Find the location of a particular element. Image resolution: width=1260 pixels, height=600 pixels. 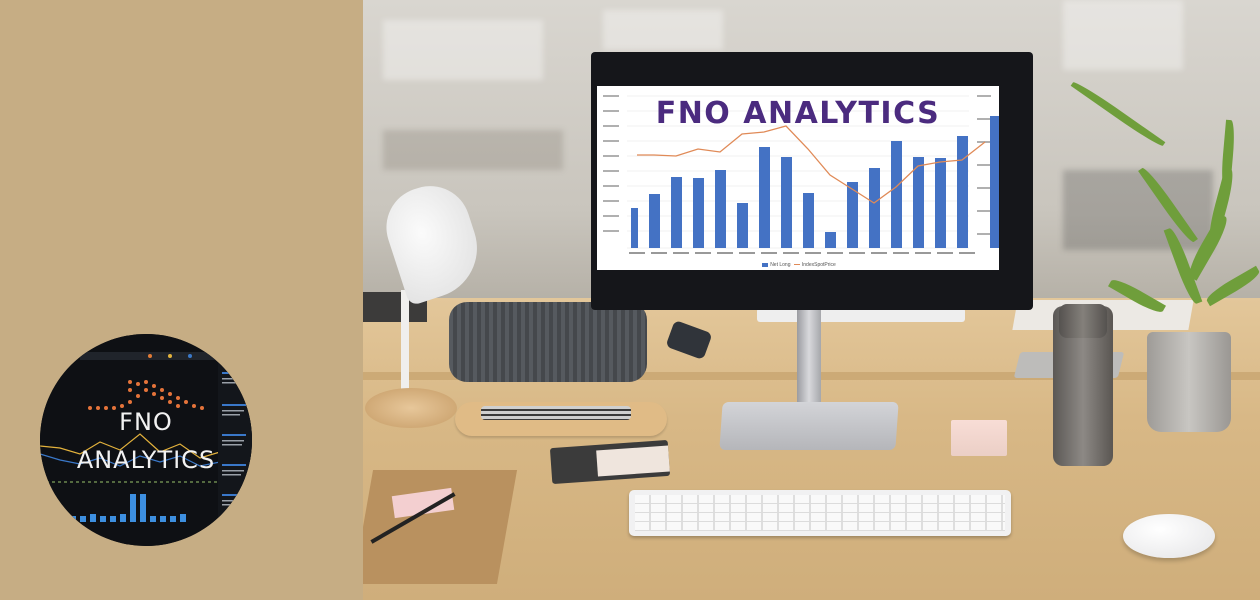

monitor-screen: FNO ANALYTICS Net Long IndexSpotPrice is located at coordinates (798, 178).